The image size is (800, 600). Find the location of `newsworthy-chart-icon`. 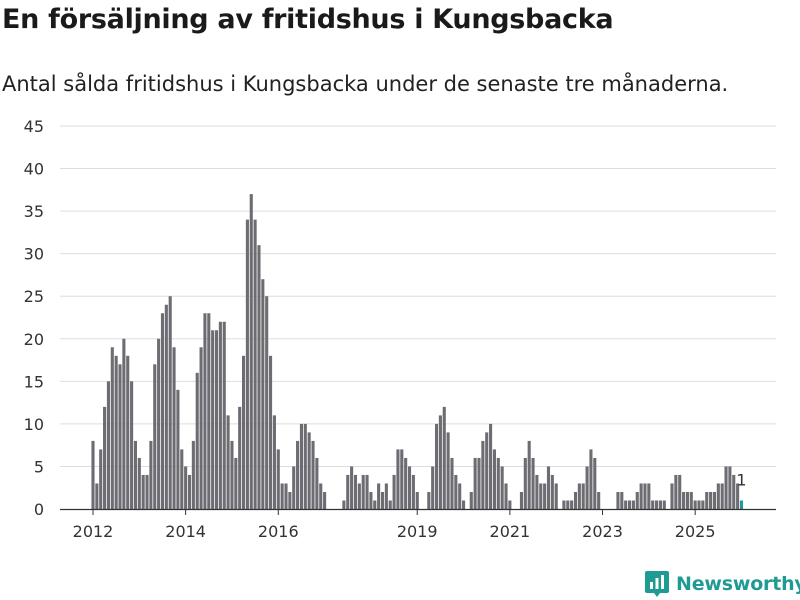

newsworthy-chart-icon is located at coordinates (657, 584).